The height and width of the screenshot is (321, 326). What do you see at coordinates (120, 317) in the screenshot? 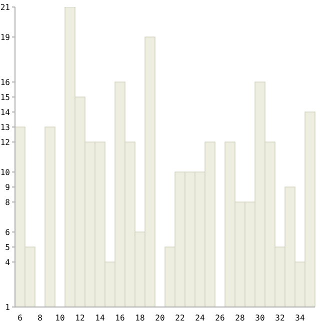
I see `x-tick-label: 16` at bounding box center [120, 317].